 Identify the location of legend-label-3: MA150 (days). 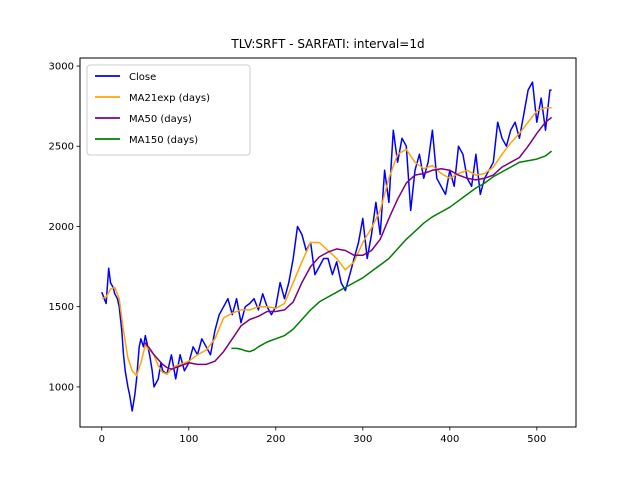
(163, 140).